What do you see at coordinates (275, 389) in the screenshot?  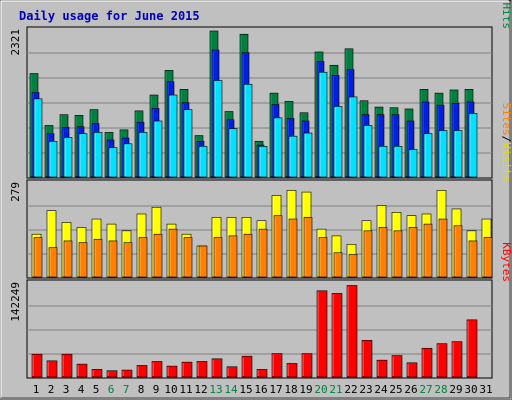 I see `x-tick-label: 17` at bounding box center [275, 389].